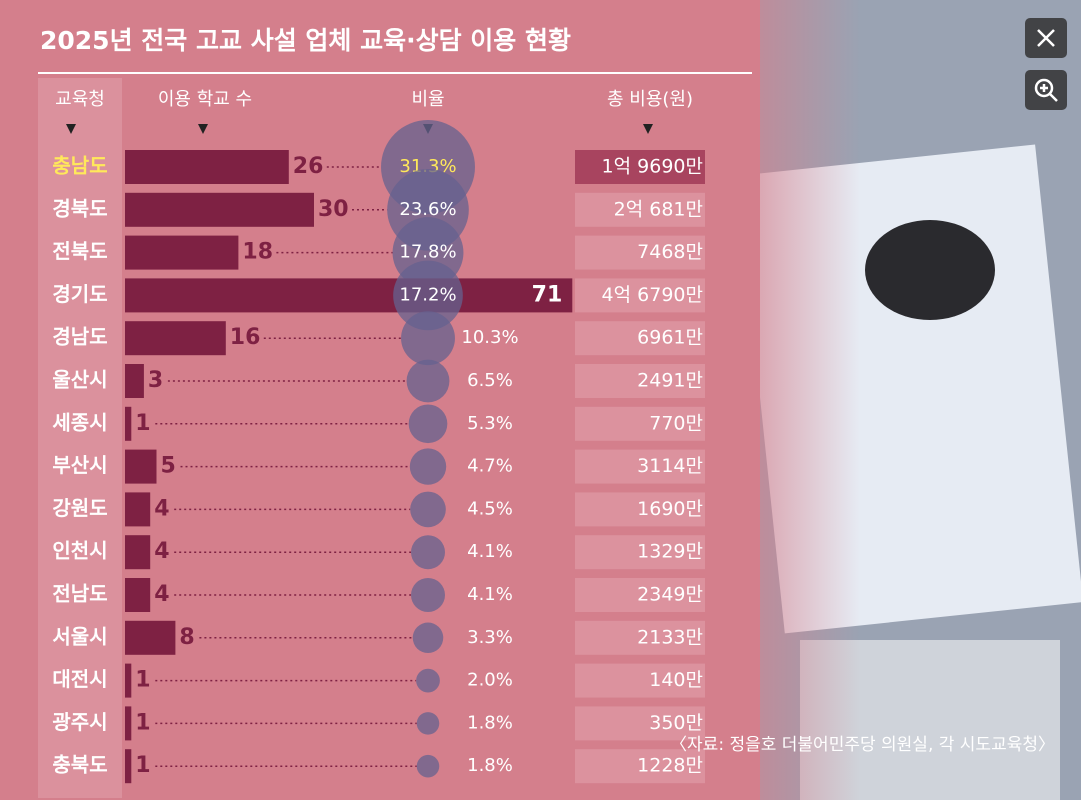 This screenshot has width=1081, height=804. I want to click on cost-label: 1억 9690만, so click(652, 167).